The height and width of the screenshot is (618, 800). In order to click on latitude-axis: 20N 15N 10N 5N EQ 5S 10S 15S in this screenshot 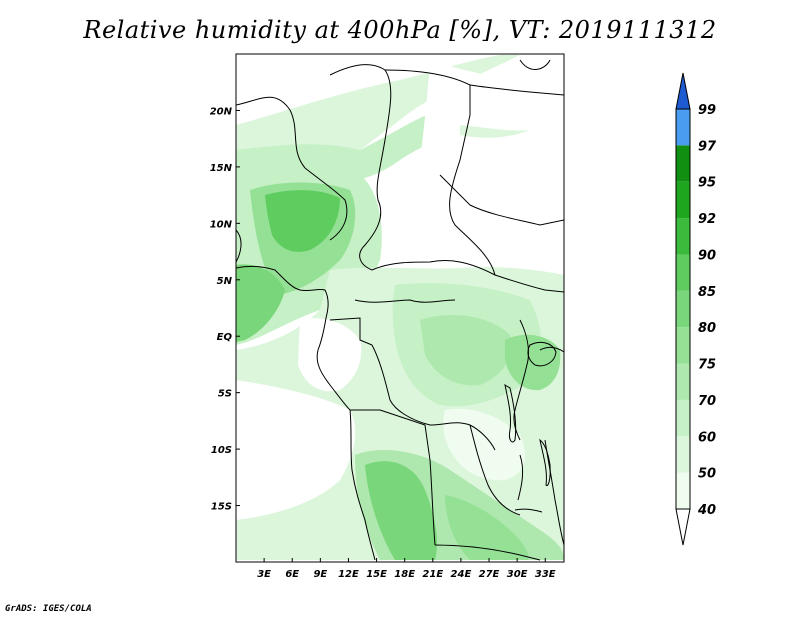, I will do `click(225, 309)`.